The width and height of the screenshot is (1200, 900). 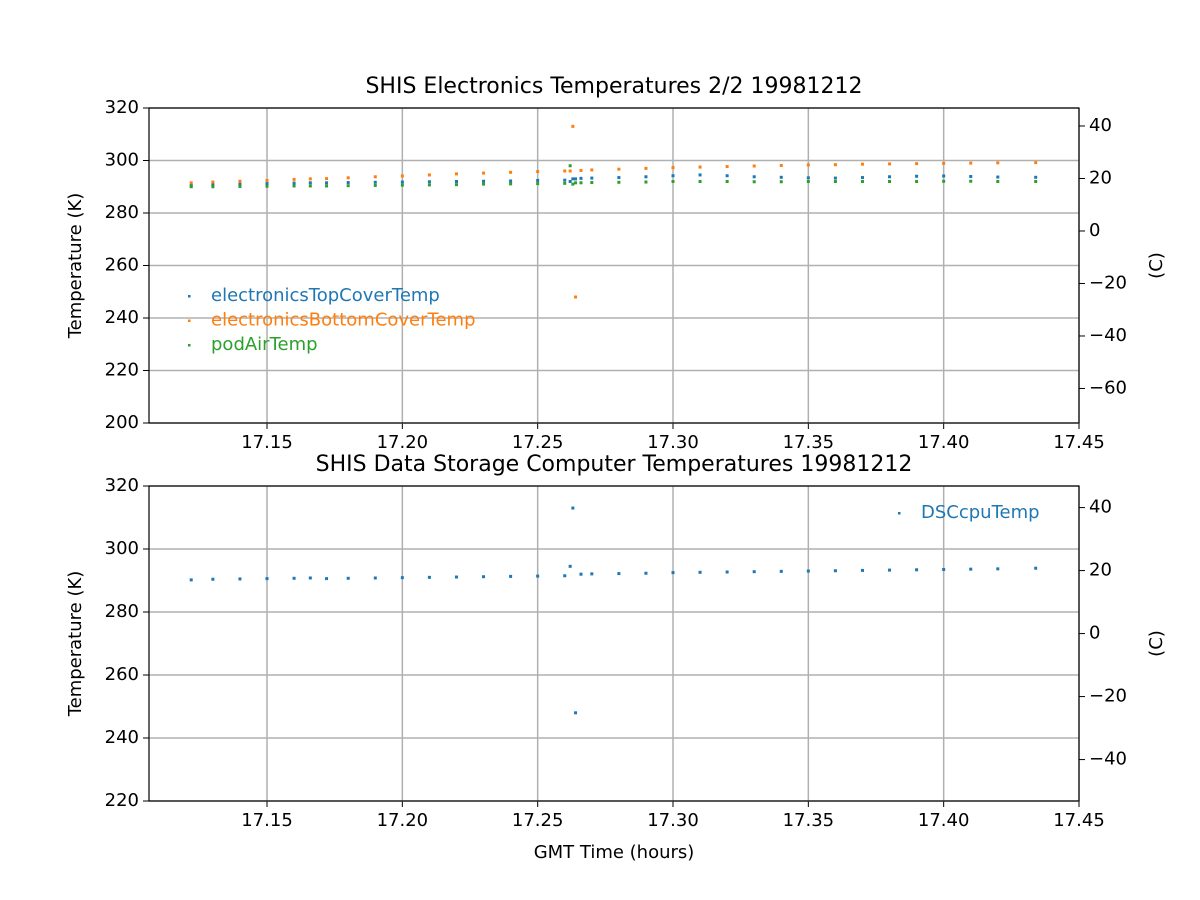 What do you see at coordinates (122, 674) in the screenshot?
I see `y-tick-label: 260` at bounding box center [122, 674].